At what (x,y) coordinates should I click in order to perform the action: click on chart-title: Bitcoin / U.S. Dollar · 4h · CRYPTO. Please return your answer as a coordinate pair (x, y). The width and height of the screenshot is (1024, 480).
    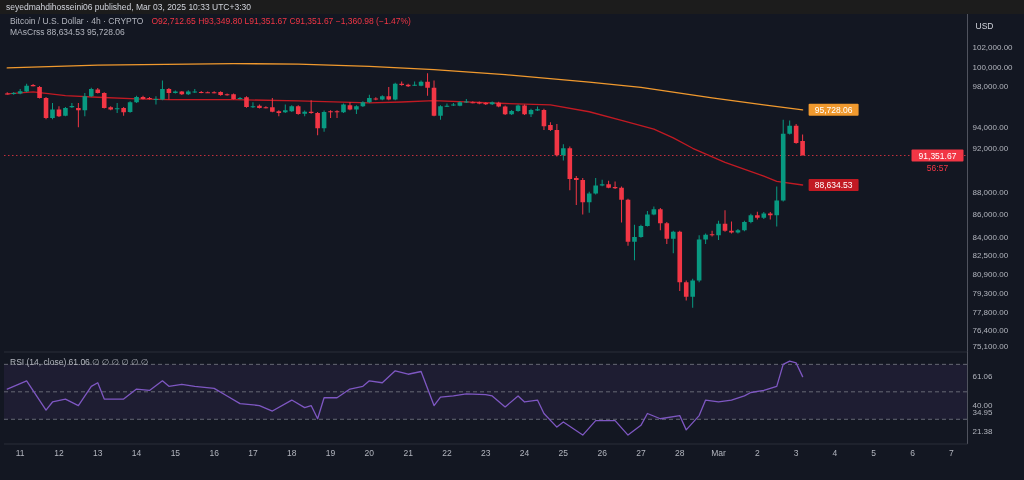
    Looking at the image, I should click on (77, 21).